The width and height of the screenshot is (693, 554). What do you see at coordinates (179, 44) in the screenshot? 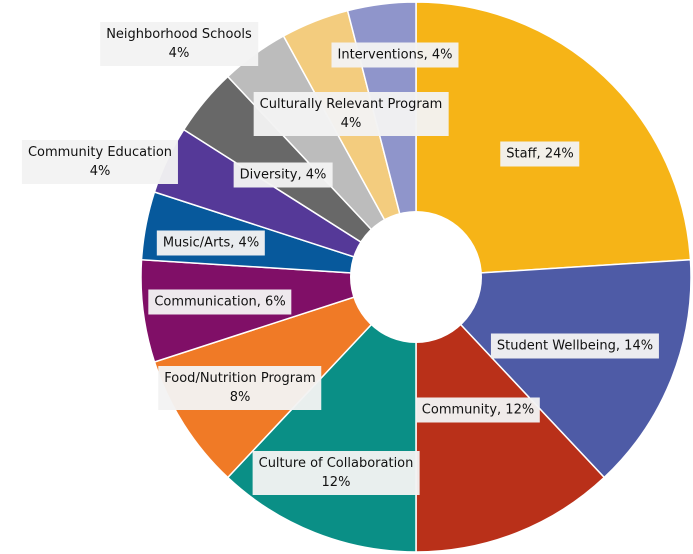
I see `slice-label-neighborhood-schools: Neighborhood Schools 4%` at bounding box center [179, 44].